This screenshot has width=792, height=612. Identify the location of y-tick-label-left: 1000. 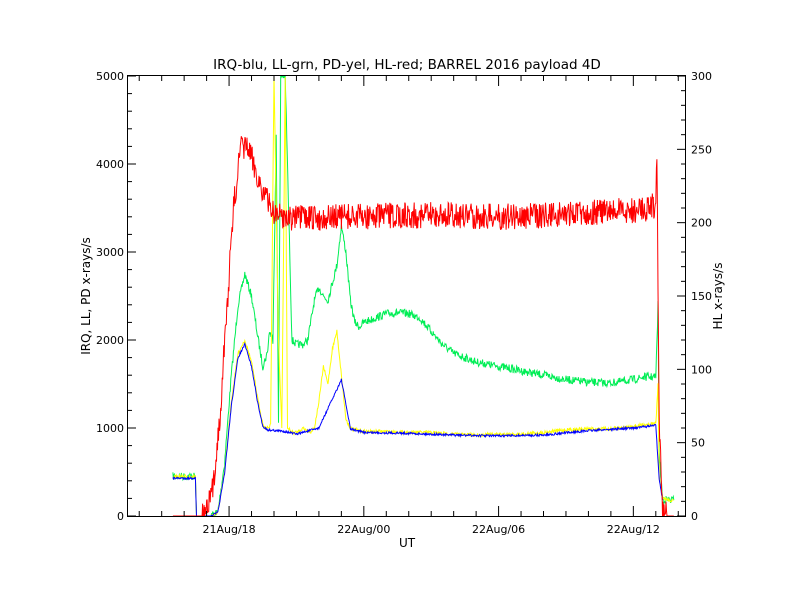
(110, 428).